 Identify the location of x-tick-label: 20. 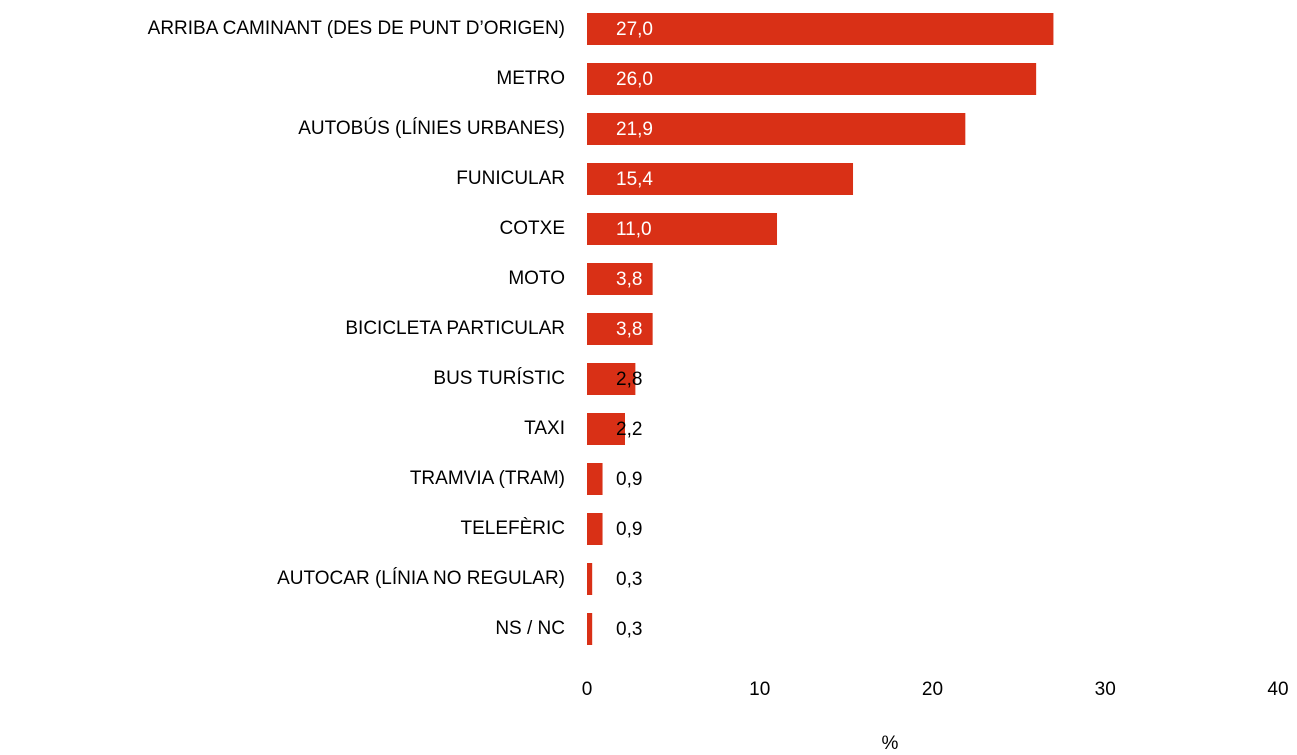
(932, 689).